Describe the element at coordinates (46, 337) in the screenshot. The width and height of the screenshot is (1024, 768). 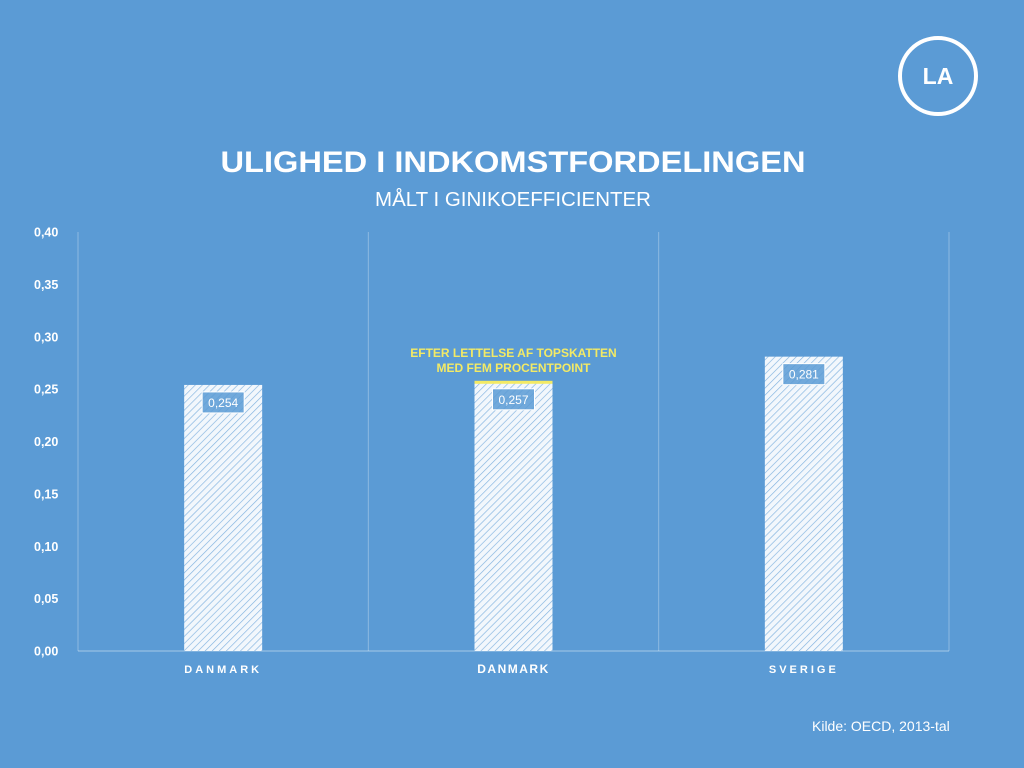
I see `y-tick-label: 0,30` at that location.